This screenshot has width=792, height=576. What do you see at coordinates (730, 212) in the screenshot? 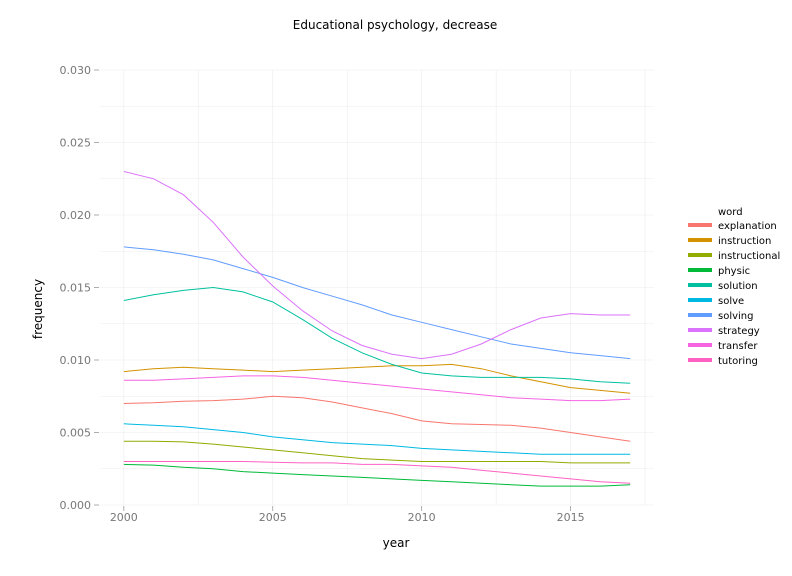
I see `legend-title: word` at bounding box center [730, 212].